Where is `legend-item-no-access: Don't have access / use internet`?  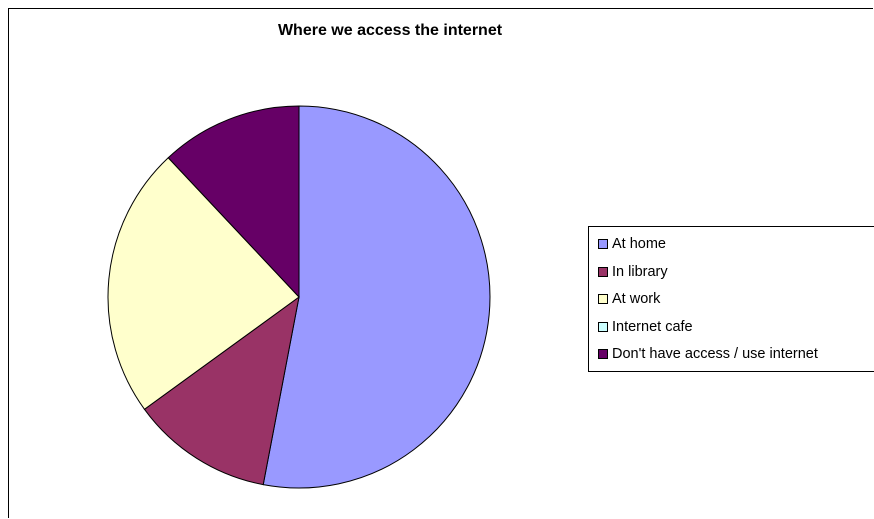 legend-item-no-access: Don't have access / use internet is located at coordinates (708, 354).